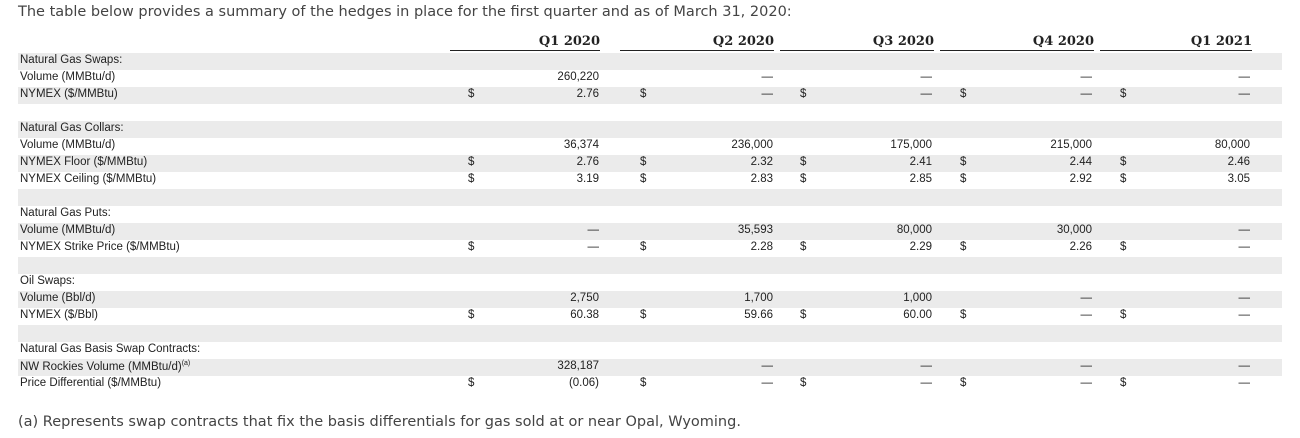 This screenshot has height=438, width=1300. I want to click on cell-value: 175,000, so click(911, 145).